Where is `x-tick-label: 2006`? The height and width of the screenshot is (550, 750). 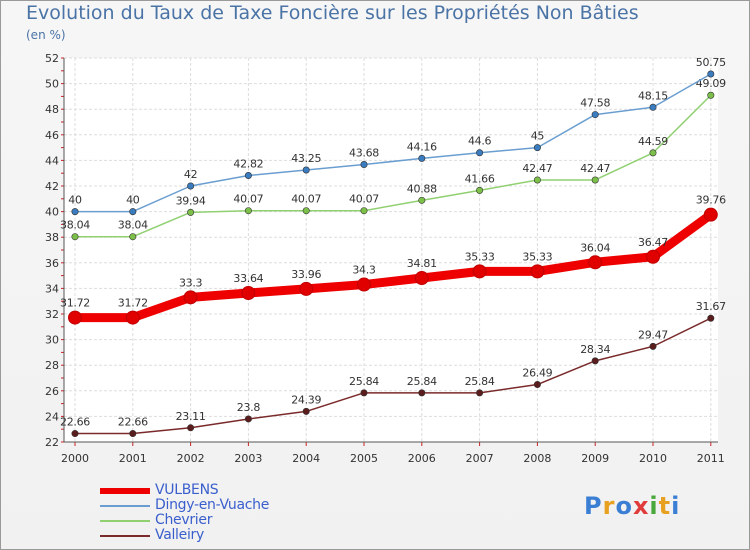
x-tick-label: 2006 is located at coordinates (422, 458).